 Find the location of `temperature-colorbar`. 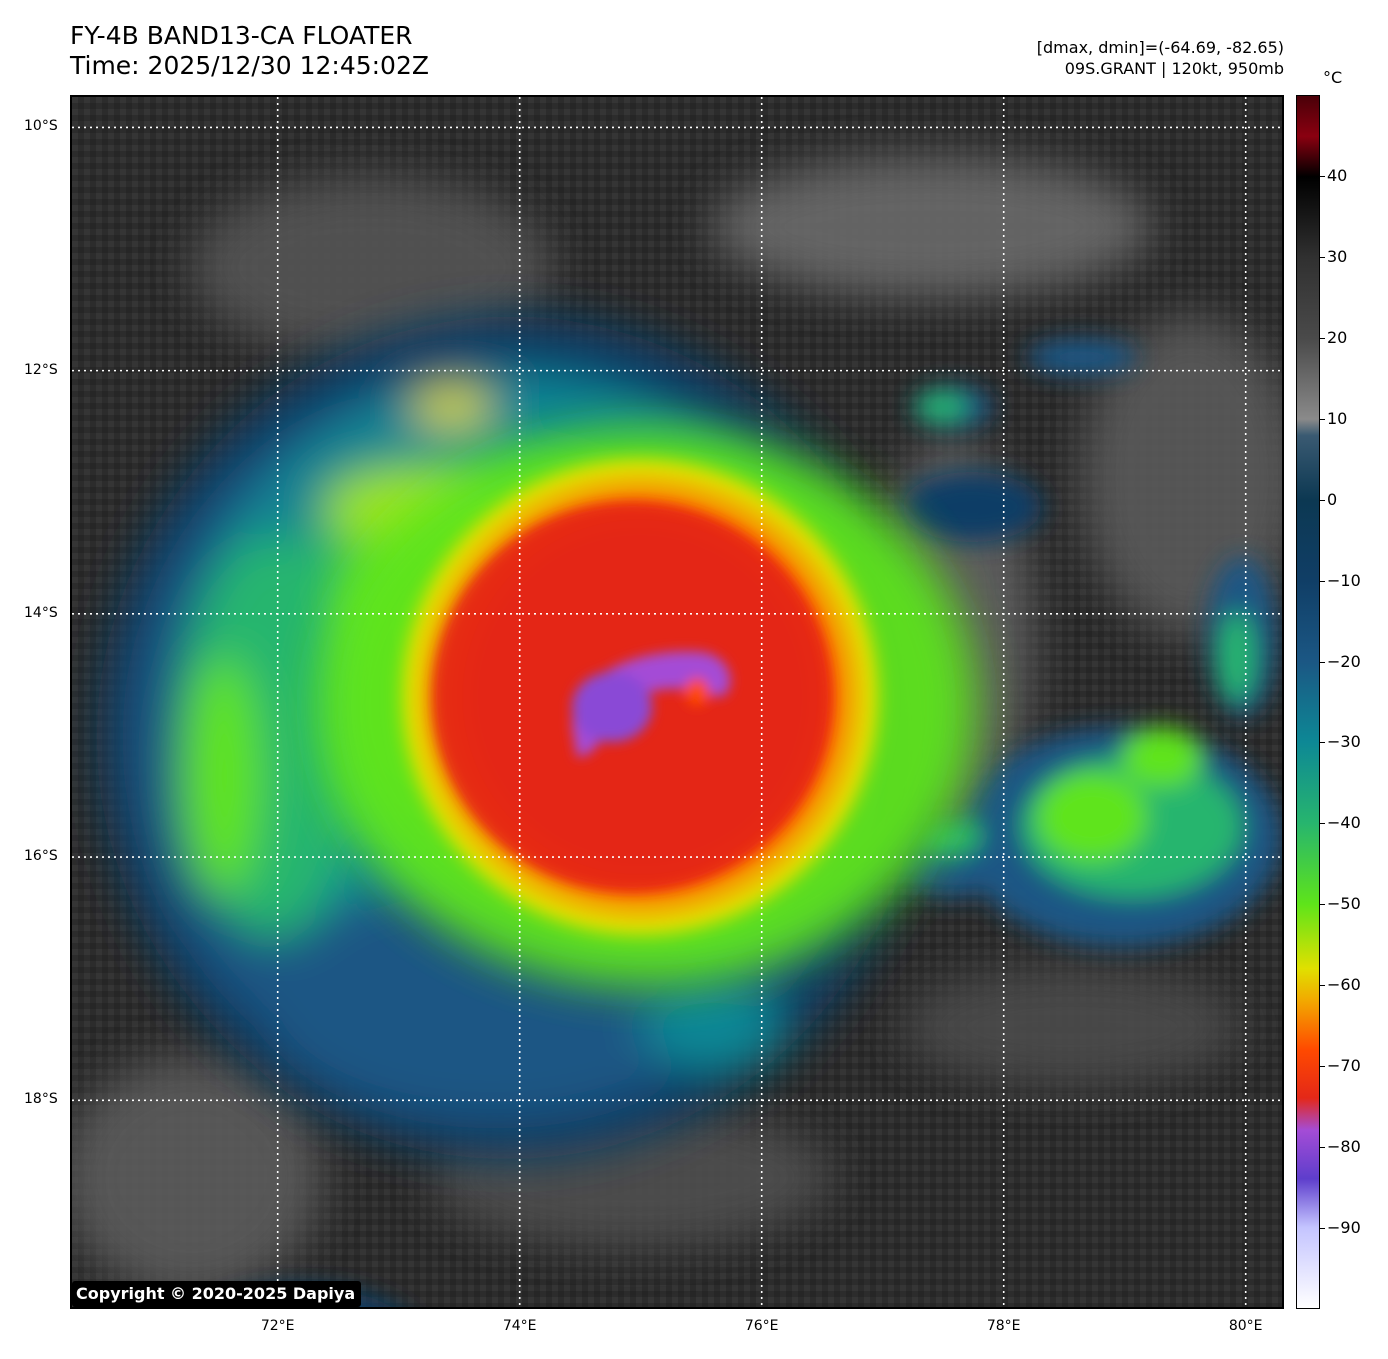

temperature-colorbar is located at coordinates (1308, 702).